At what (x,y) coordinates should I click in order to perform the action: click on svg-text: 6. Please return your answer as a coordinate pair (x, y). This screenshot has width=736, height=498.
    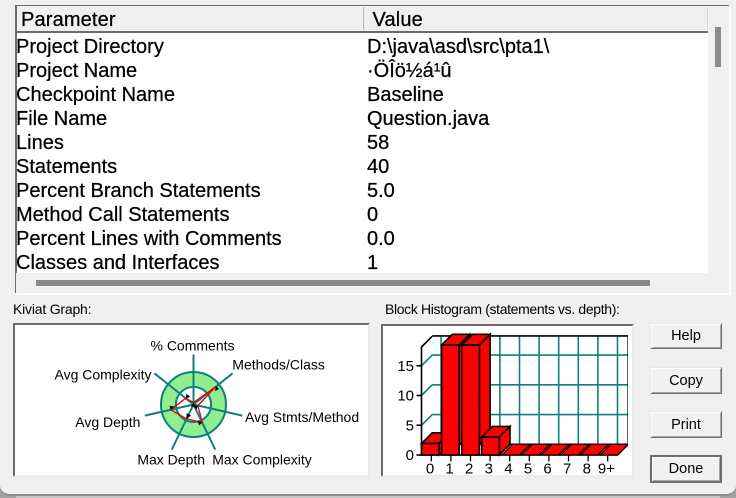
    Looking at the image, I should click on (547, 469).